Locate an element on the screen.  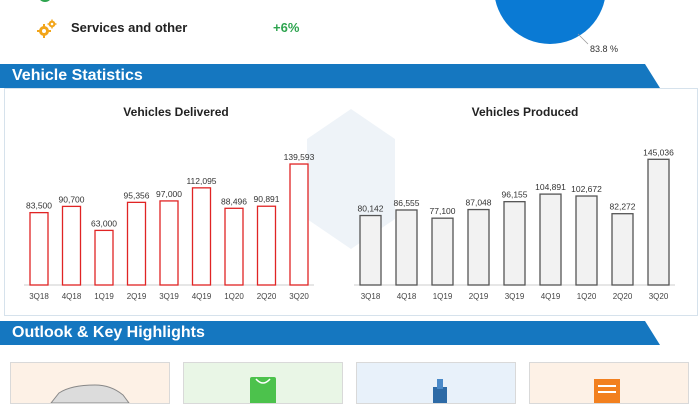
pie-percent-label: 83.8 % is located at coordinates (604, 49).